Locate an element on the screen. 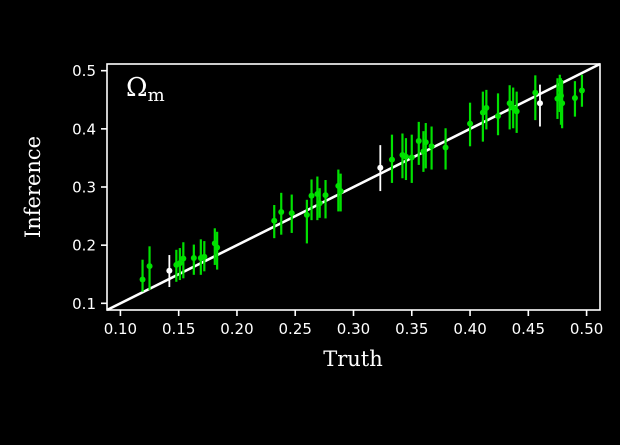 The width and height of the screenshot is (620, 445). x-tick-label: 0.30 is located at coordinates (353, 329).